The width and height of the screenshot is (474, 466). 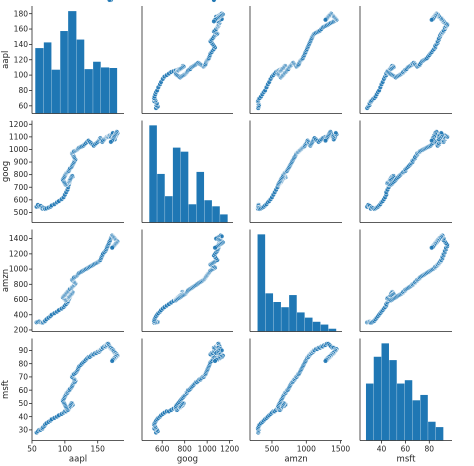 I want to click on panel-goog-goog, so click(x=187, y=171).